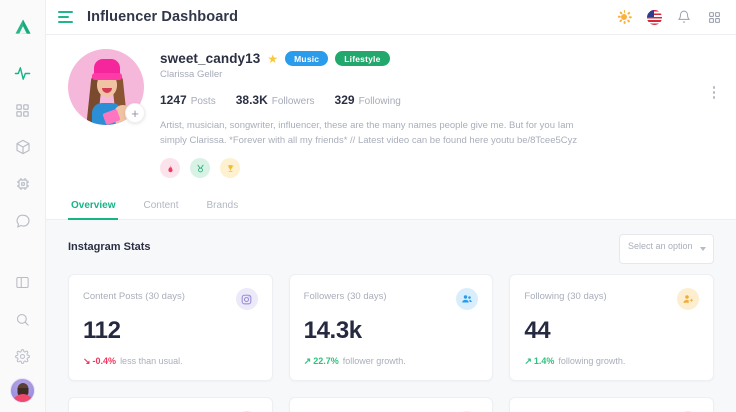 This screenshot has height=412, width=736. Describe the element at coordinates (379, 101) in the screenshot. I see `stat-following-label: Following` at that location.